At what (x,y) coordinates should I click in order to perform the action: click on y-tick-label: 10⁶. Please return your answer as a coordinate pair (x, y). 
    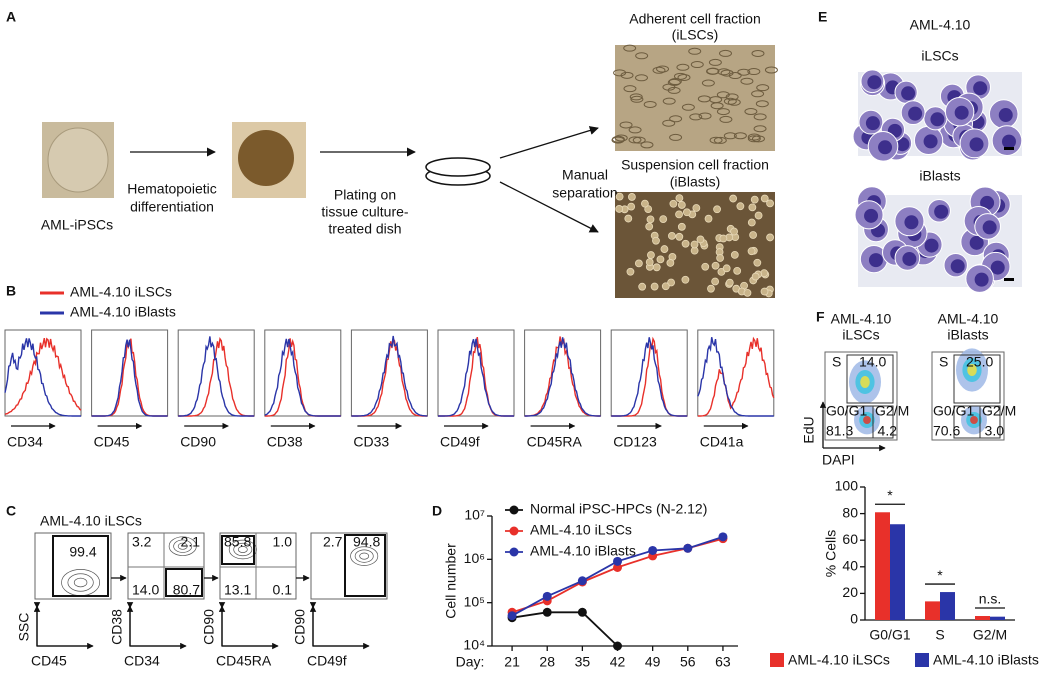
    Looking at the image, I should click on (474, 558).